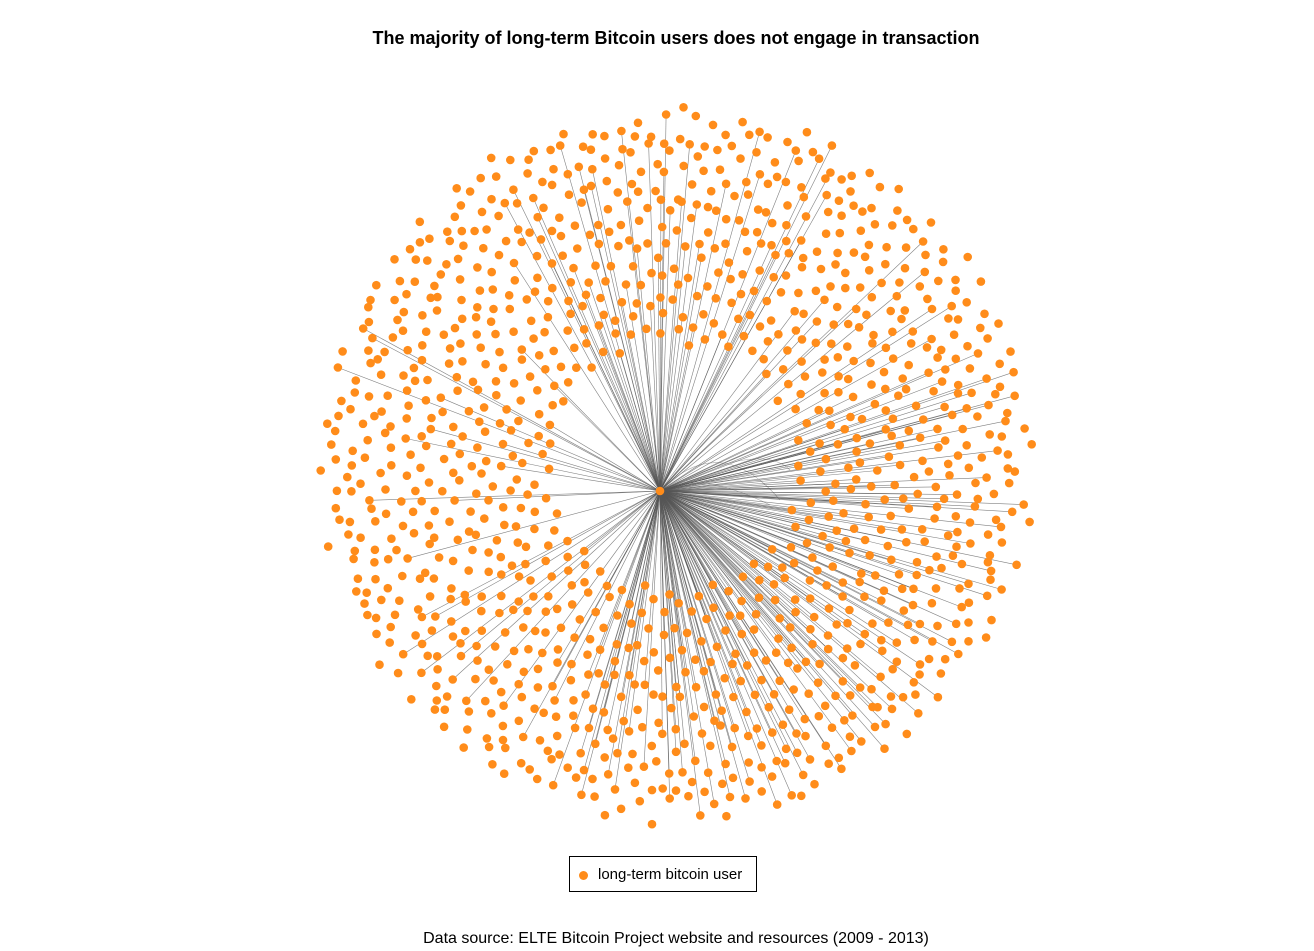 The height and width of the screenshot is (951, 1314). Describe the element at coordinates (663, 874) in the screenshot. I see `legend: long-term bitcoin user` at that location.